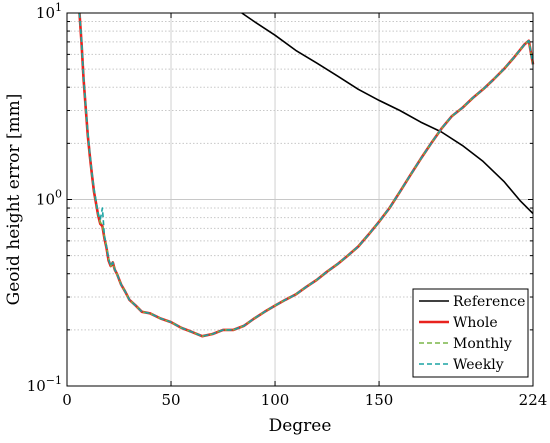 The height and width of the screenshot is (443, 550). I want to click on y-tick-label: 10¹, so click(49, 11).